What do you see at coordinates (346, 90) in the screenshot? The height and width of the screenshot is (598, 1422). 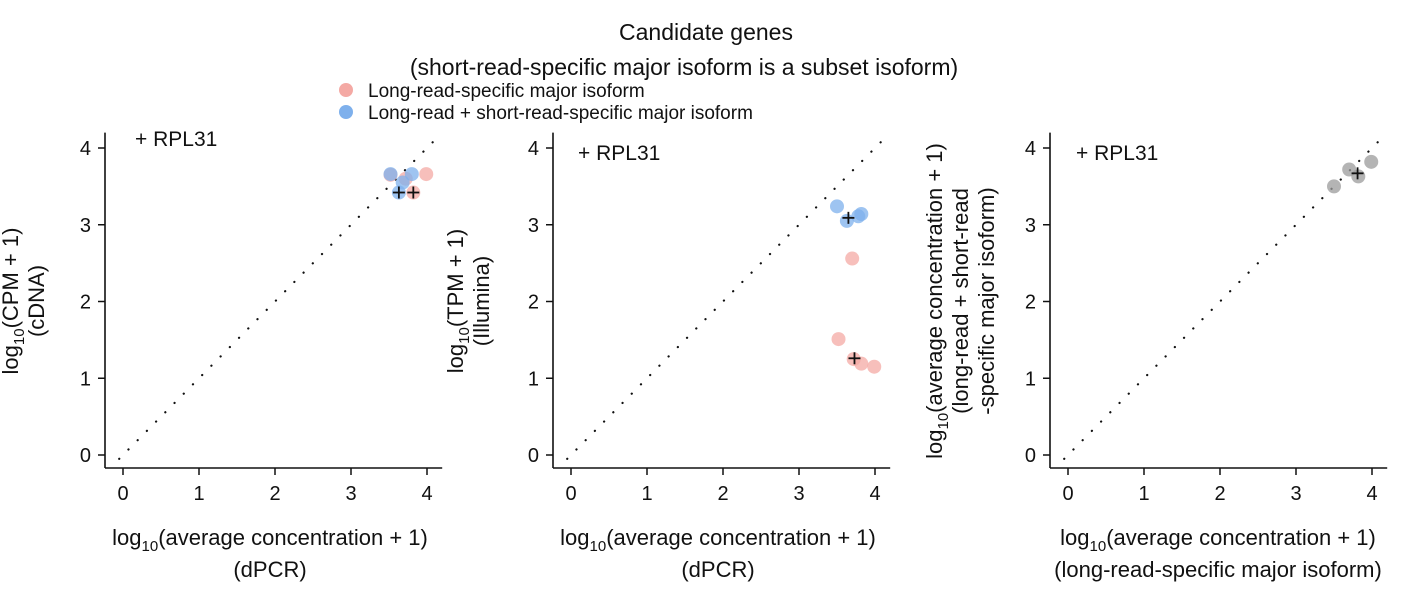 I see `legend-marker-long-read` at bounding box center [346, 90].